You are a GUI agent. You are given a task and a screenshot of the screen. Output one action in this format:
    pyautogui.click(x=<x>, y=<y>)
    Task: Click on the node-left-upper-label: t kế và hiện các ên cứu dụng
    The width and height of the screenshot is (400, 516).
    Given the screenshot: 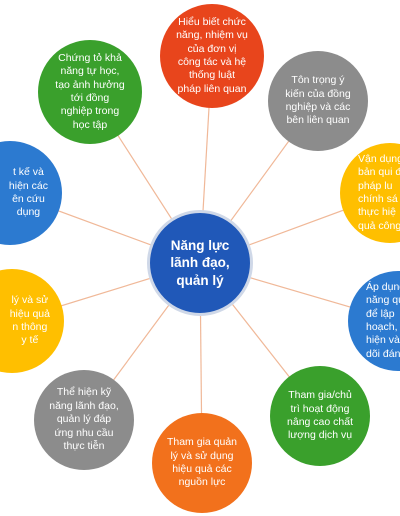 What is the action you would take?
    pyautogui.click(x=28, y=192)
    